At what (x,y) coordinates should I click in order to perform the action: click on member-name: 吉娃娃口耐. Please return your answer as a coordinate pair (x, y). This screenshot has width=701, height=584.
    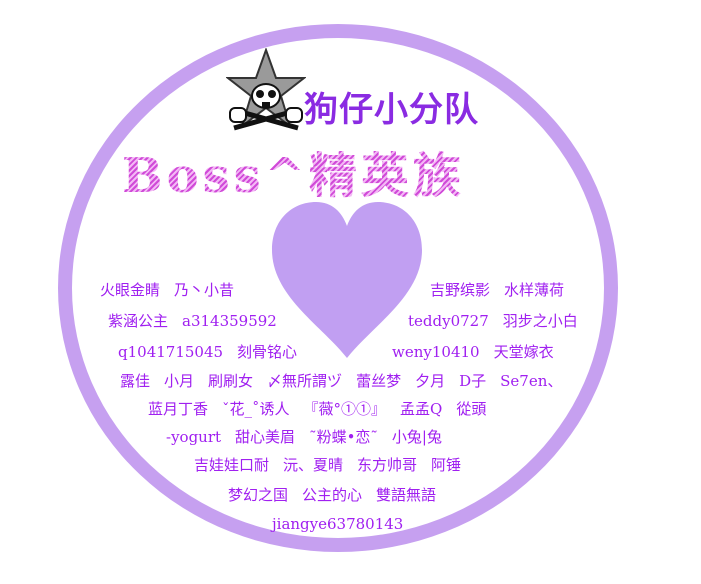
    Looking at the image, I should click on (232, 465).